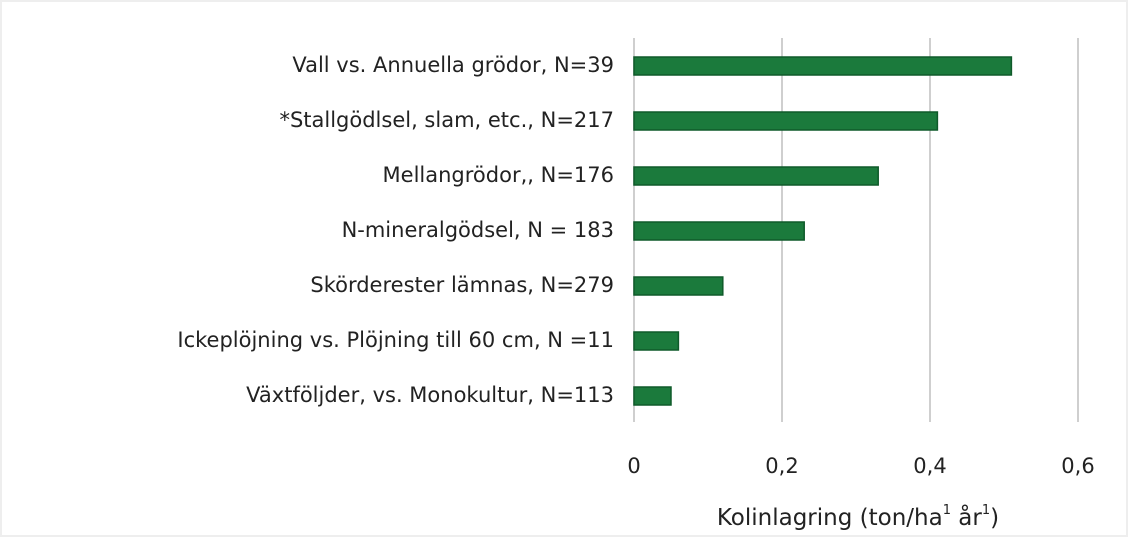  I want to click on x-tick-label: 0,6, so click(1077, 466).